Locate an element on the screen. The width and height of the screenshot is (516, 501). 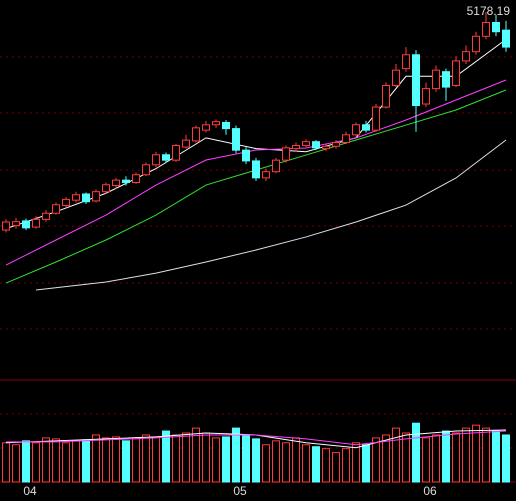
x-tick-label: 06 is located at coordinates (430, 491).